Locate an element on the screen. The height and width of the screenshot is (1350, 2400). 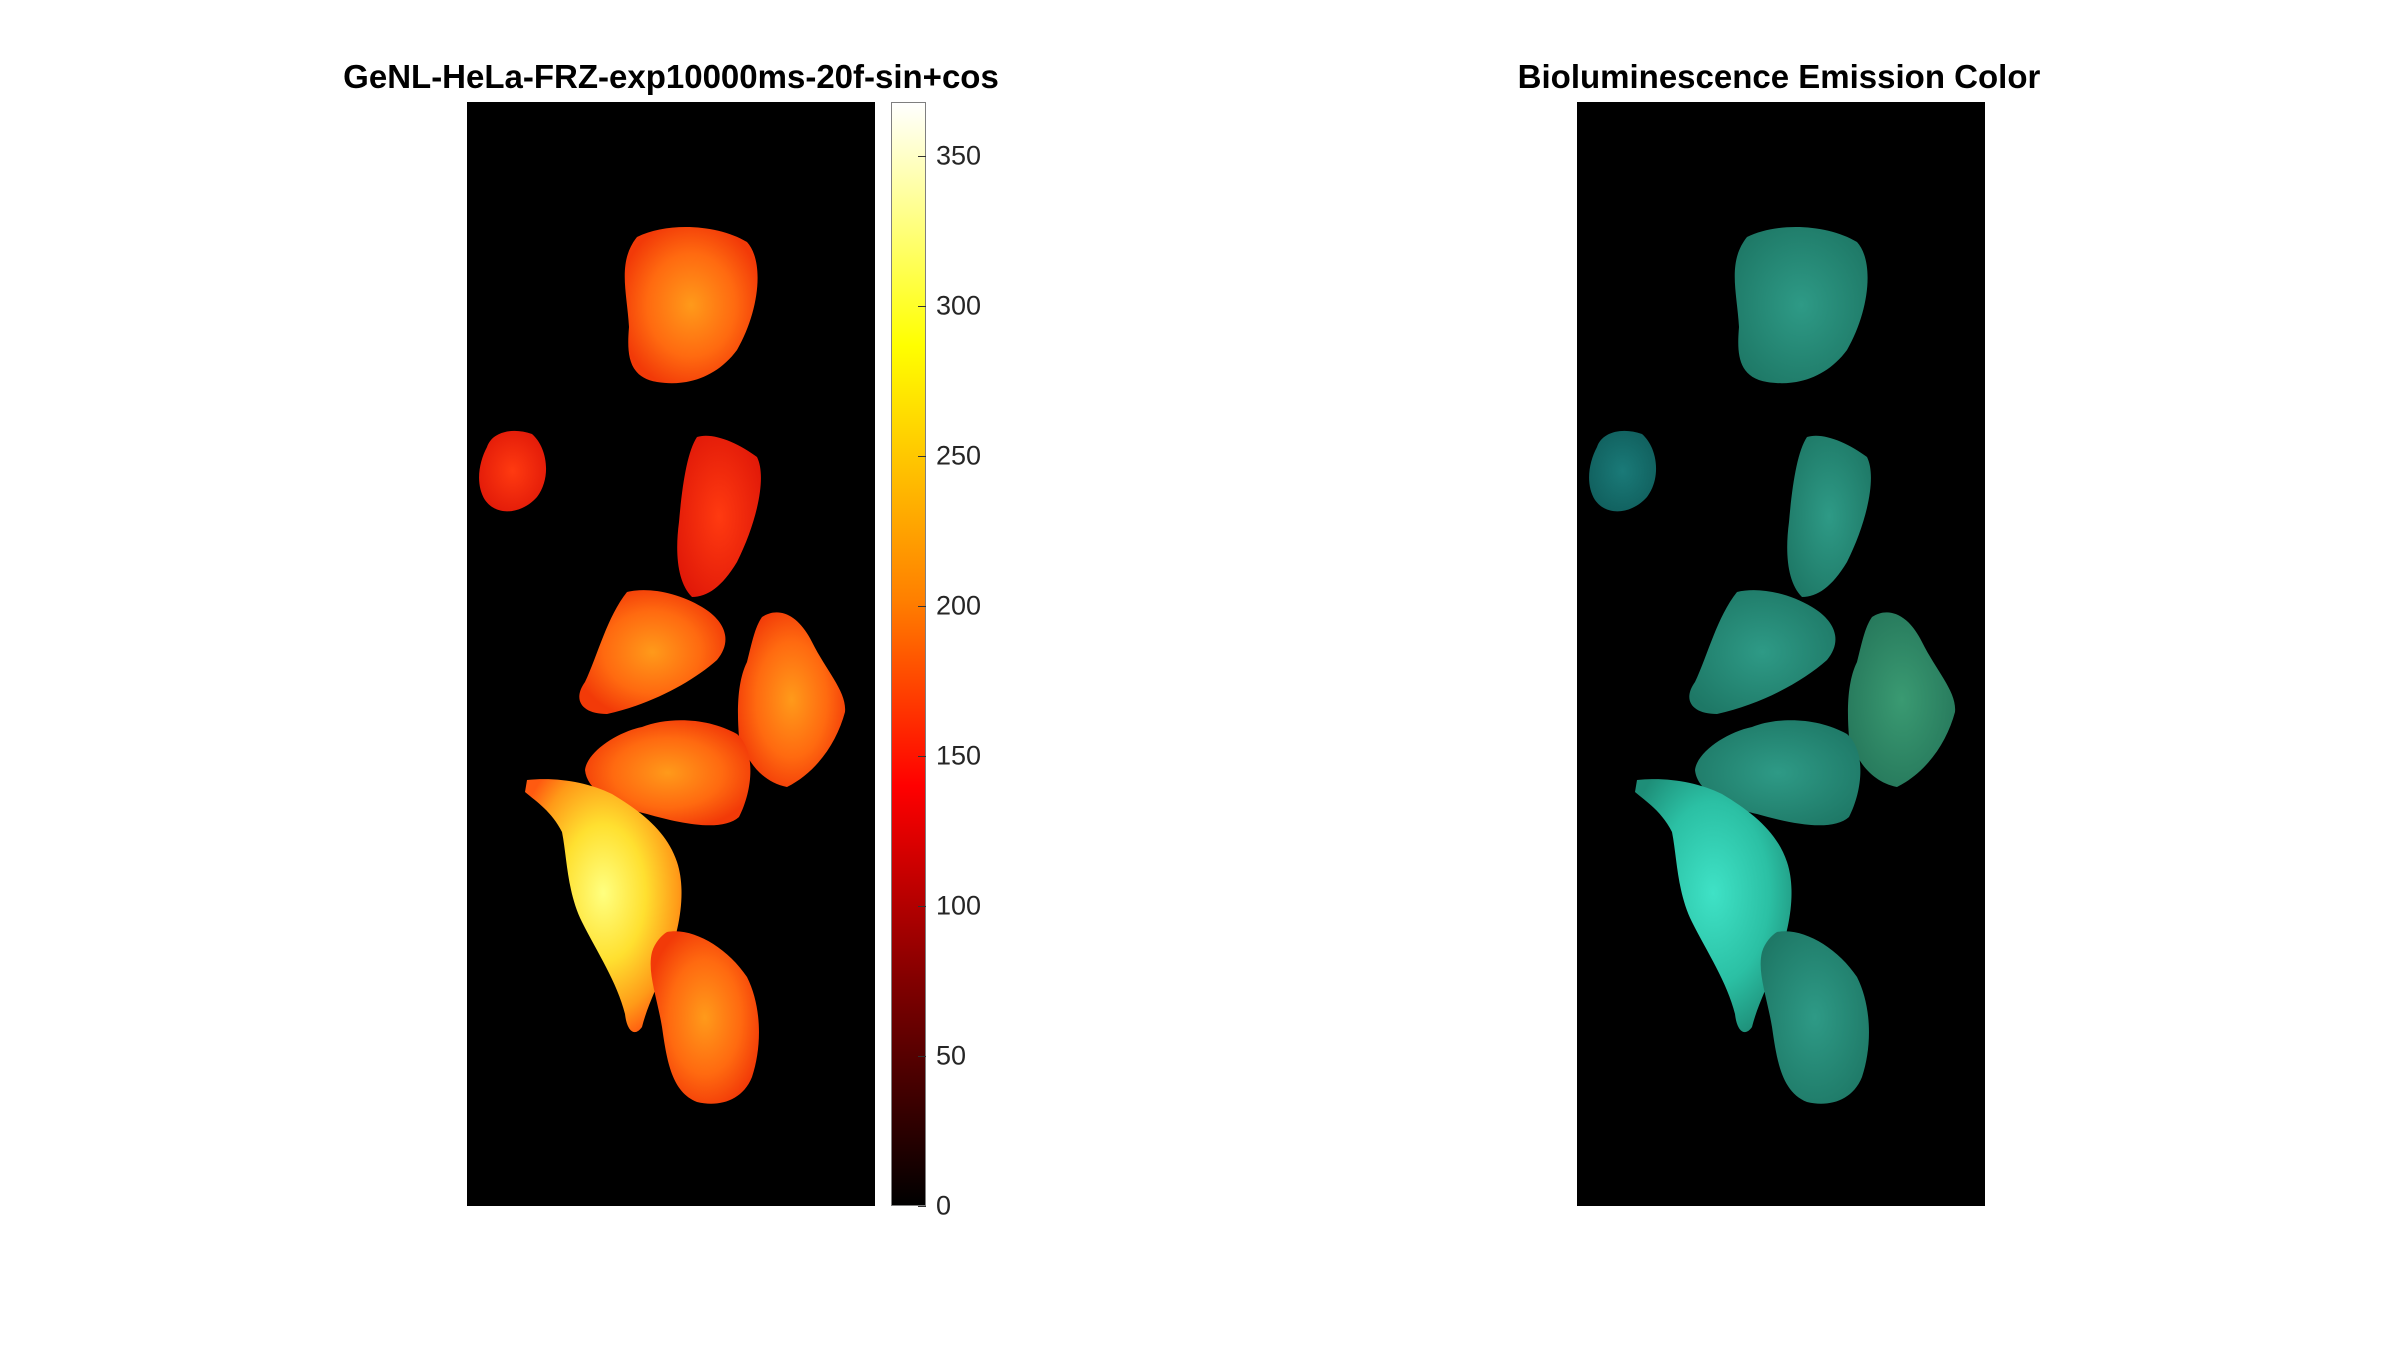
cell-upper-mid is located at coordinates (719, 516).